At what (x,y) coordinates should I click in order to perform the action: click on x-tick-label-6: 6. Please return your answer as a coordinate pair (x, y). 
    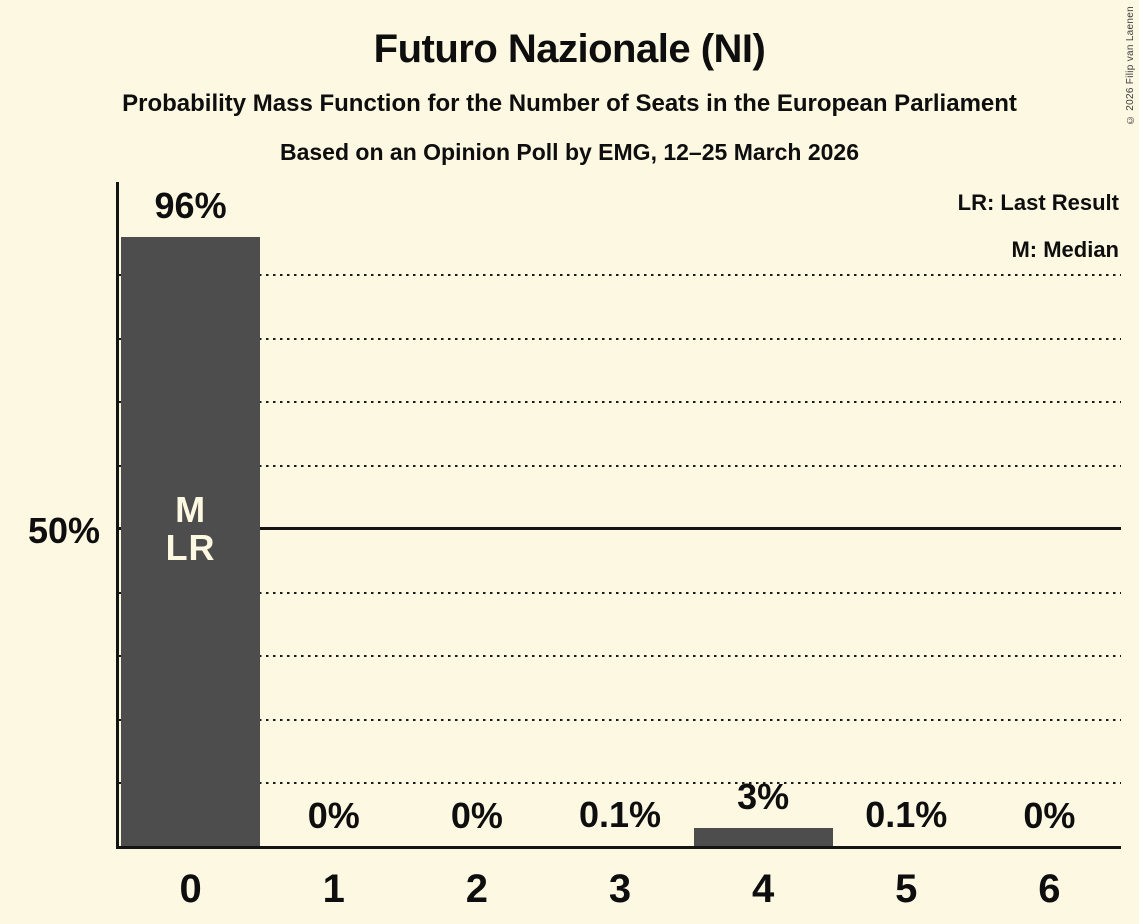
    Looking at the image, I should click on (1049, 889).